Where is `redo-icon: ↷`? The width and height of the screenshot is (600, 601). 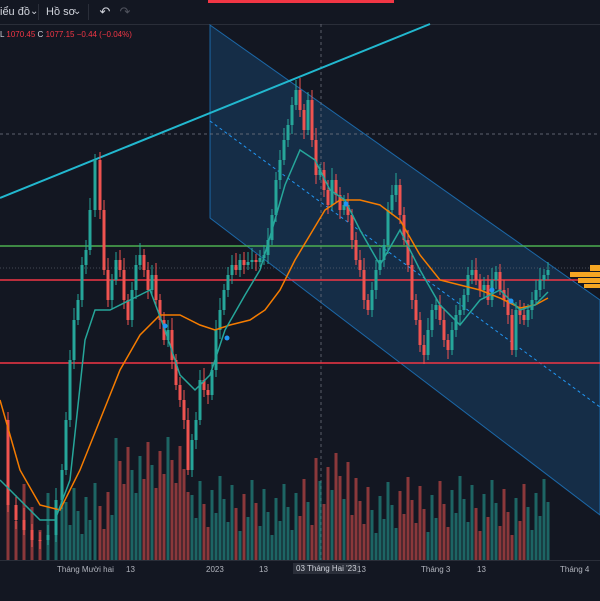 redo-icon: ↷ is located at coordinates (125, 11).